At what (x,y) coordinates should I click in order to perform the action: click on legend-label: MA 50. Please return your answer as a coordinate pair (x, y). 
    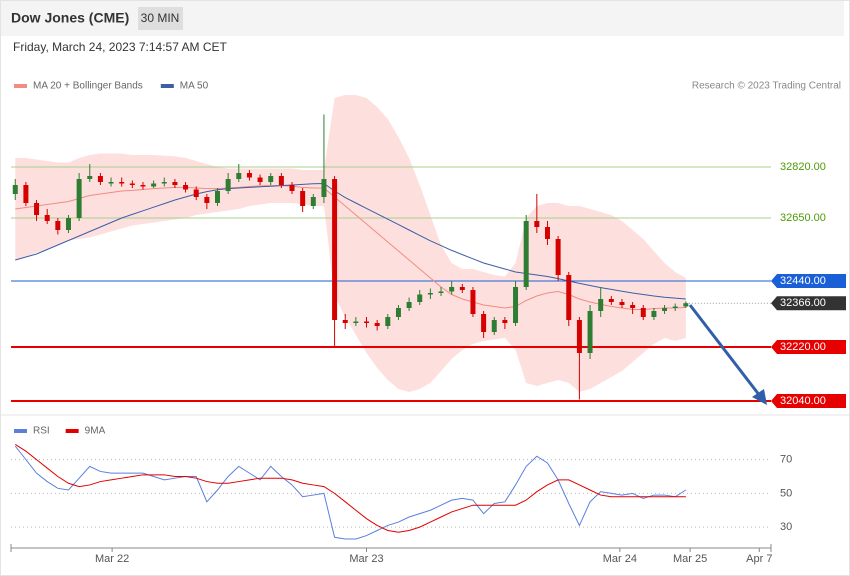
    Looking at the image, I should click on (194, 86).